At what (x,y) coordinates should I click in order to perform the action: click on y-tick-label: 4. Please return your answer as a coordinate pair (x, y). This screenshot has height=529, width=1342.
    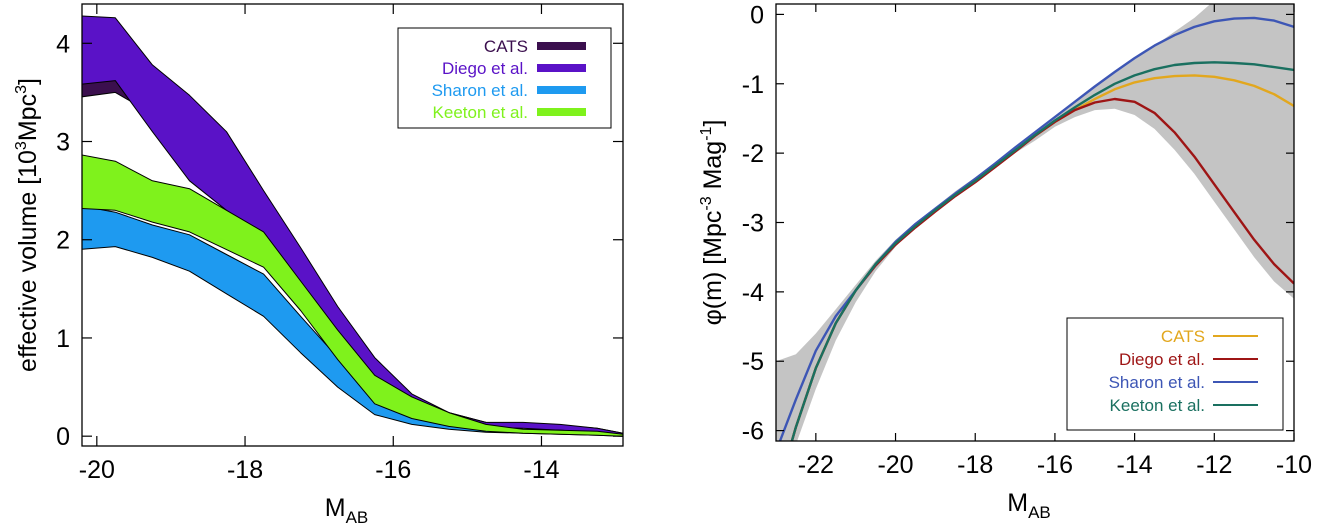
    Looking at the image, I should click on (63, 44).